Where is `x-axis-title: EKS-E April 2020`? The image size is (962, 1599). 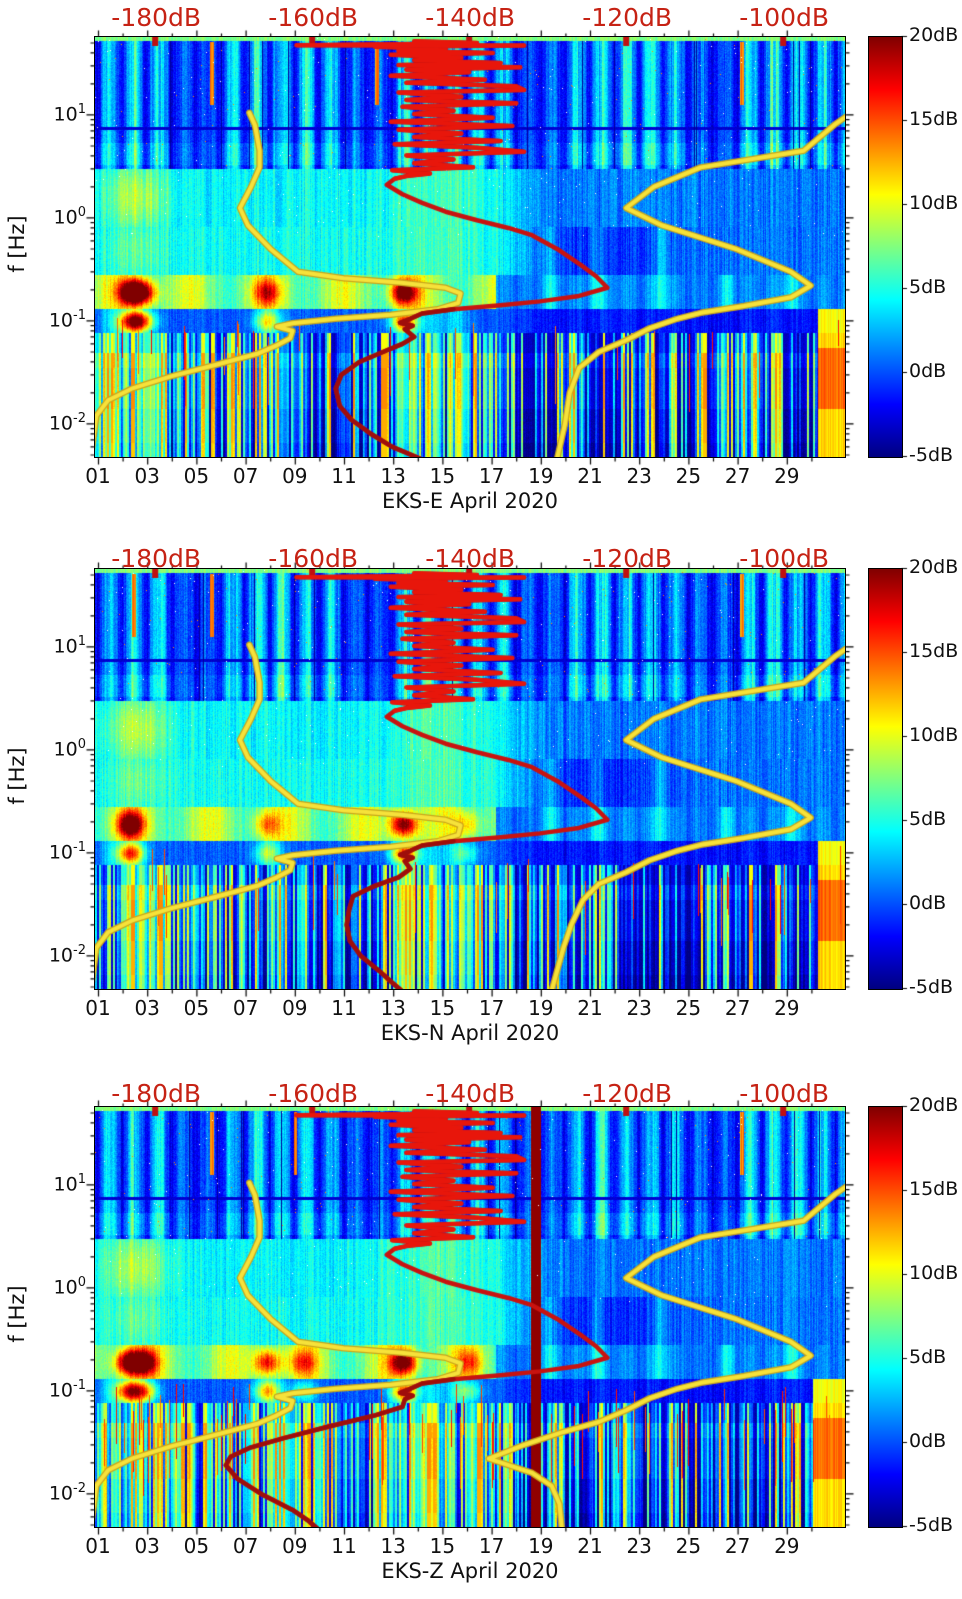
x-axis-title: EKS-E April 2020 is located at coordinates (469, 501).